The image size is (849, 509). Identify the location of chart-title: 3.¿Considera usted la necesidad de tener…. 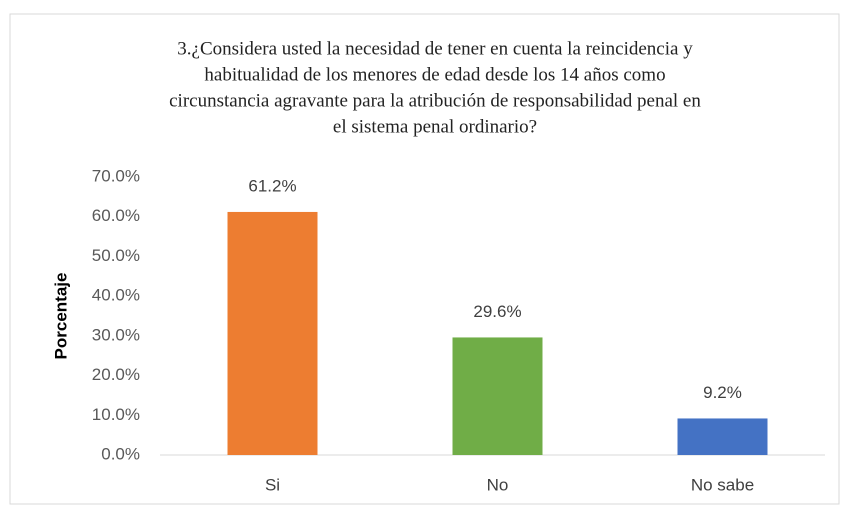
(435, 48).